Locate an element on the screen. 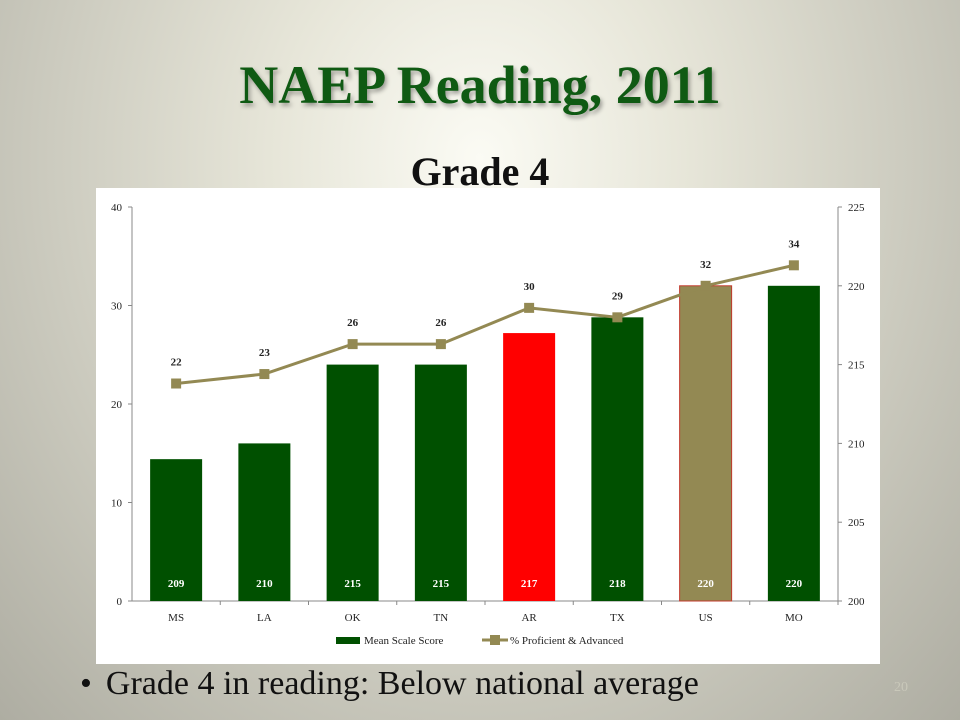 The width and height of the screenshot is (960, 720). proficient-data-label: 34 is located at coordinates (794, 244).